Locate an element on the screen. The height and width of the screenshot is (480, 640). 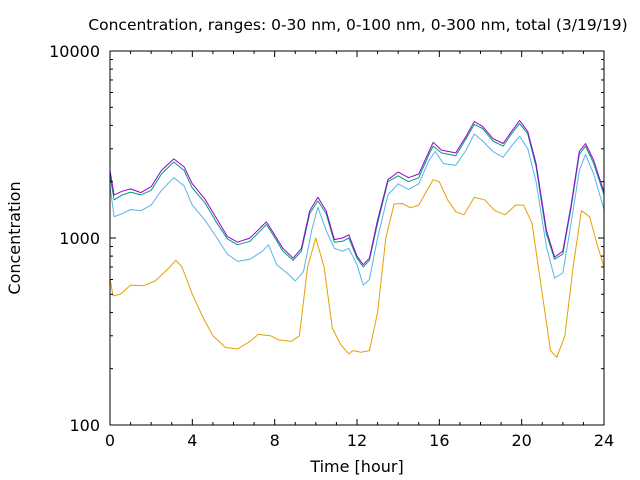
x-tick-label: 0 is located at coordinates (110, 440).